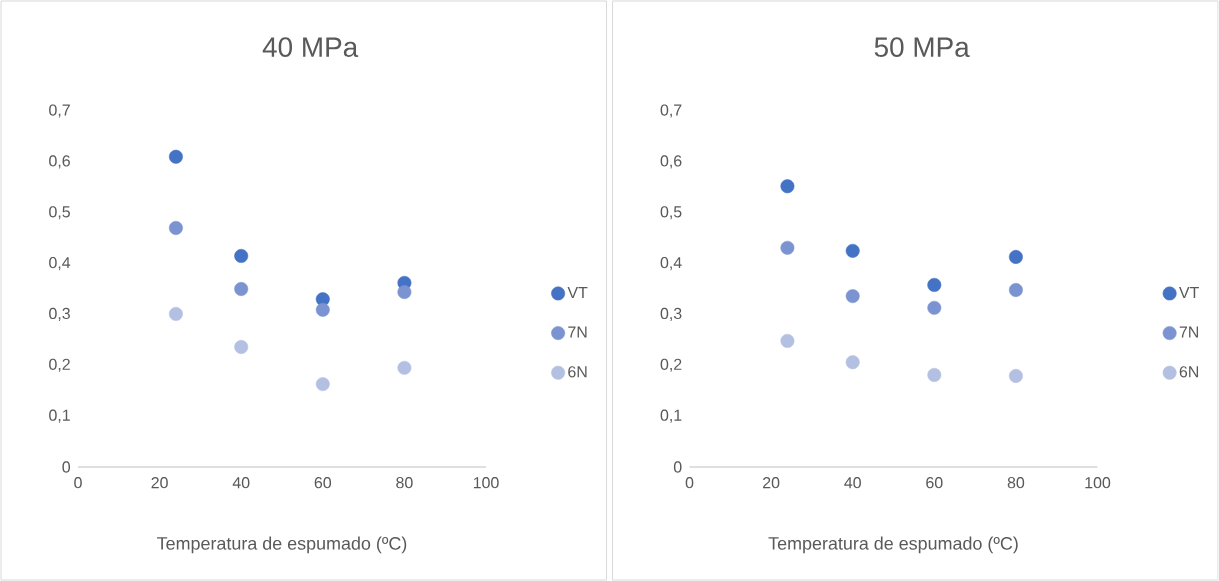 The height and width of the screenshot is (581, 1219). Describe the element at coordinates (310, 47) in the screenshot. I see `chart-title: 40 MPa` at that location.